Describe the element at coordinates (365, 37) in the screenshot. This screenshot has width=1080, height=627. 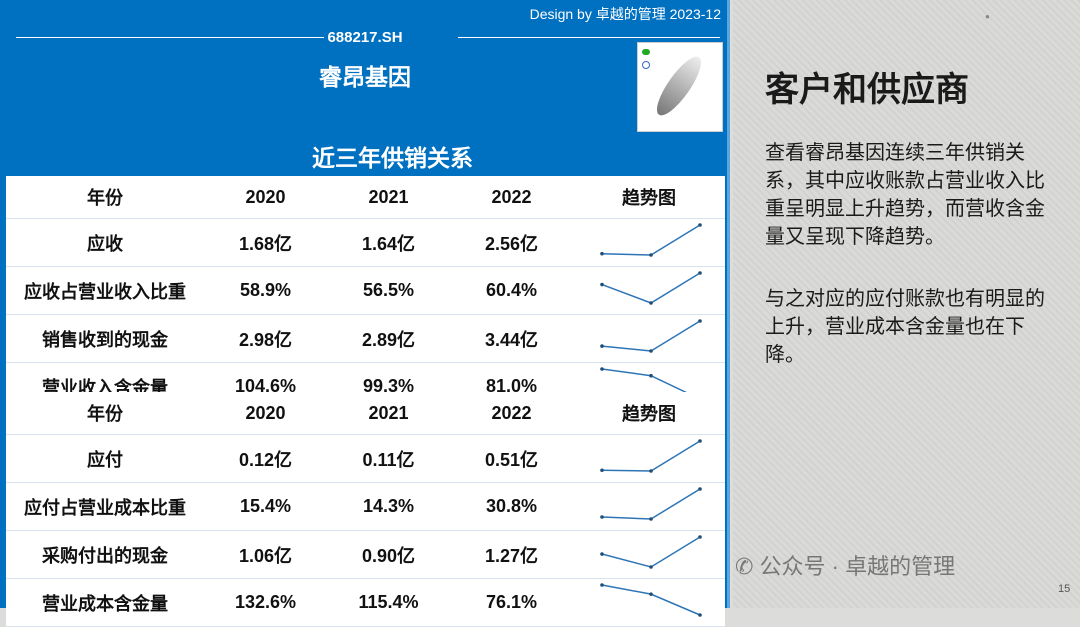
I see `stock-code: 688217.SH` at that location.